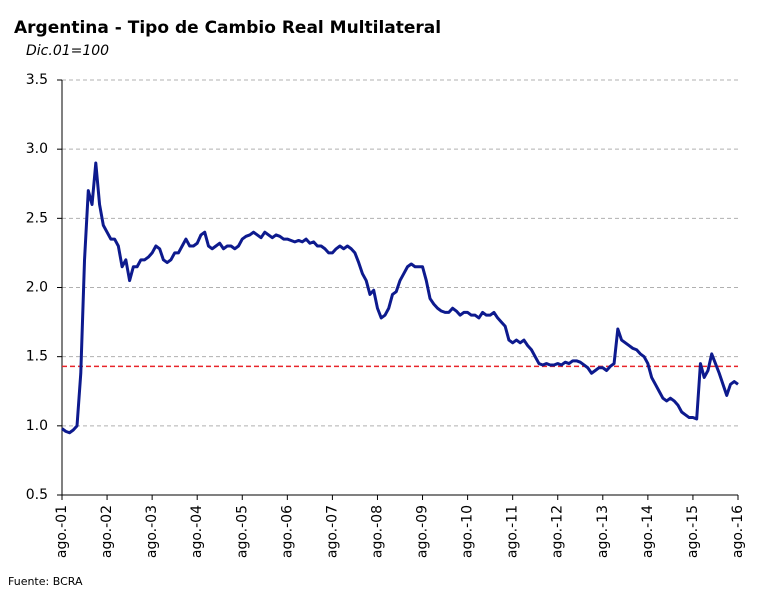  I want to click on x-tick-label: ago.-08, so click(377, 531).